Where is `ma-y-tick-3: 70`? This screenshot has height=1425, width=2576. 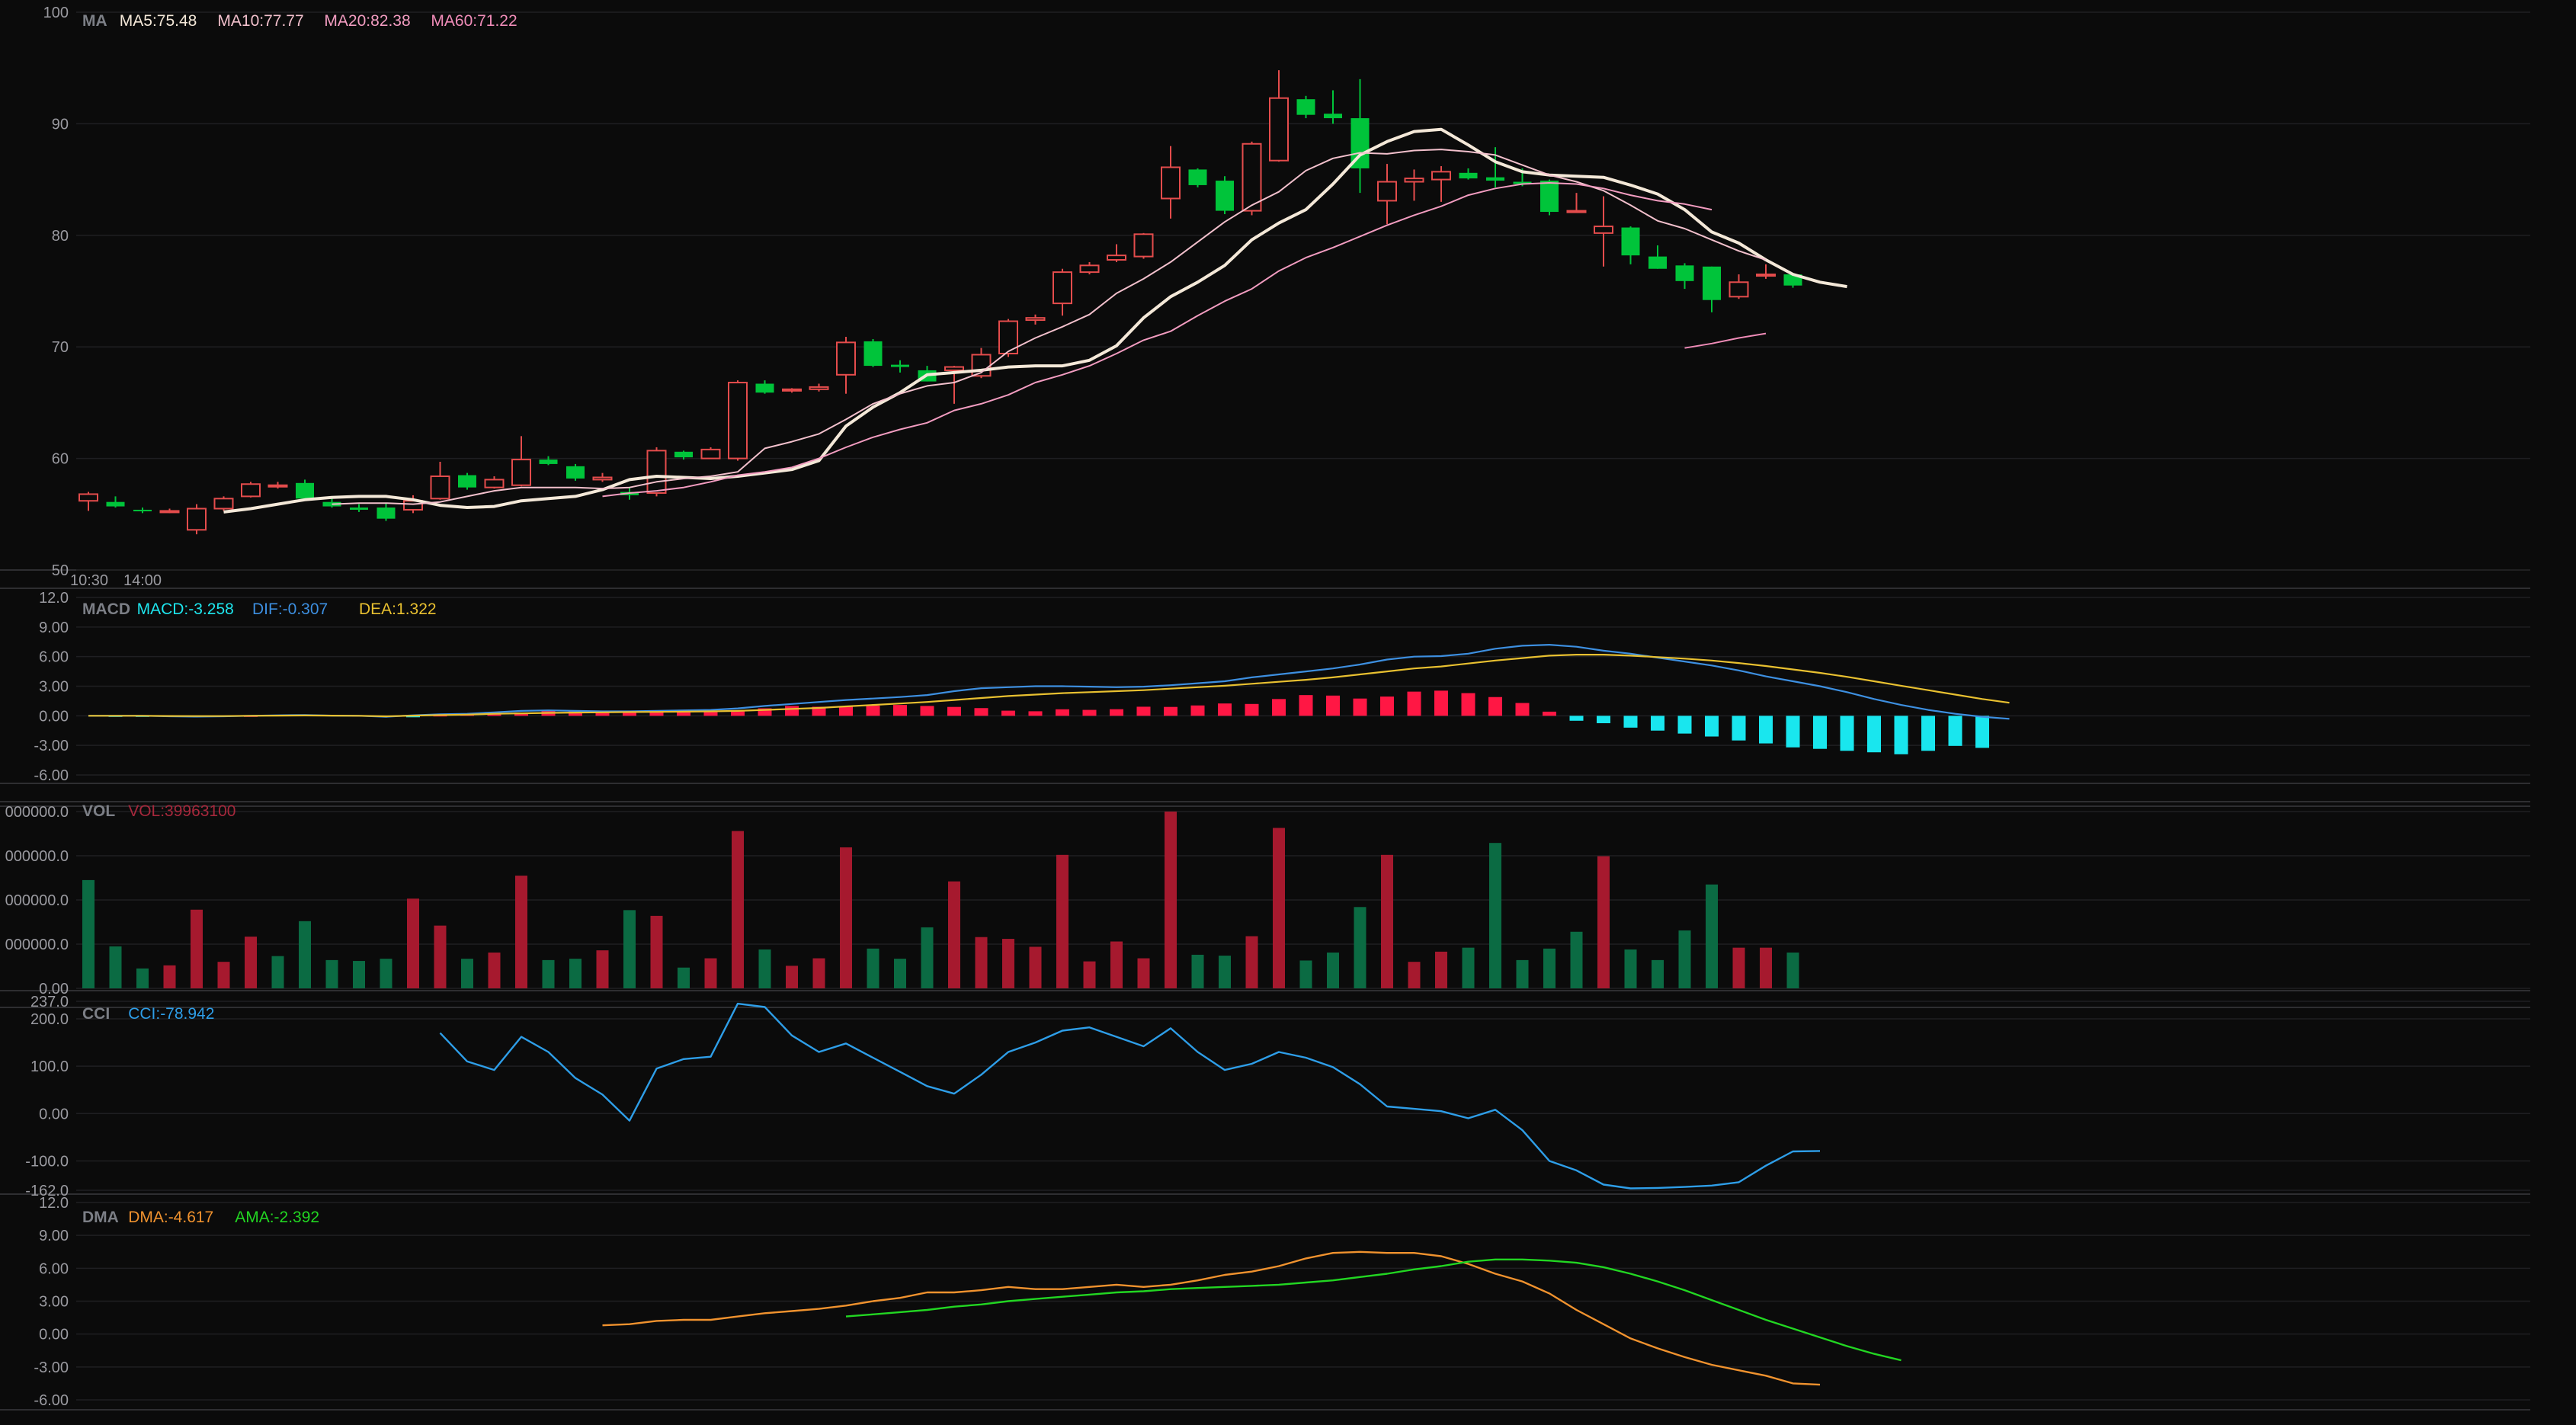 ma-y-tick-3: 70 is located at coordinates (60, 348).